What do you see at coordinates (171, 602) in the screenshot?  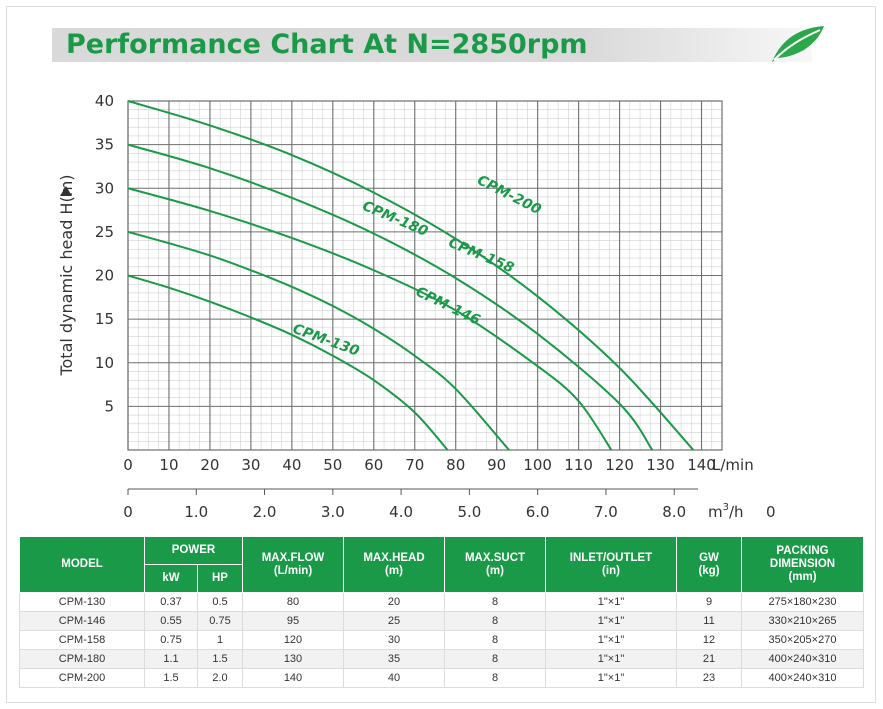 I see `cell: 0.37` at bounding box center [171, 602].